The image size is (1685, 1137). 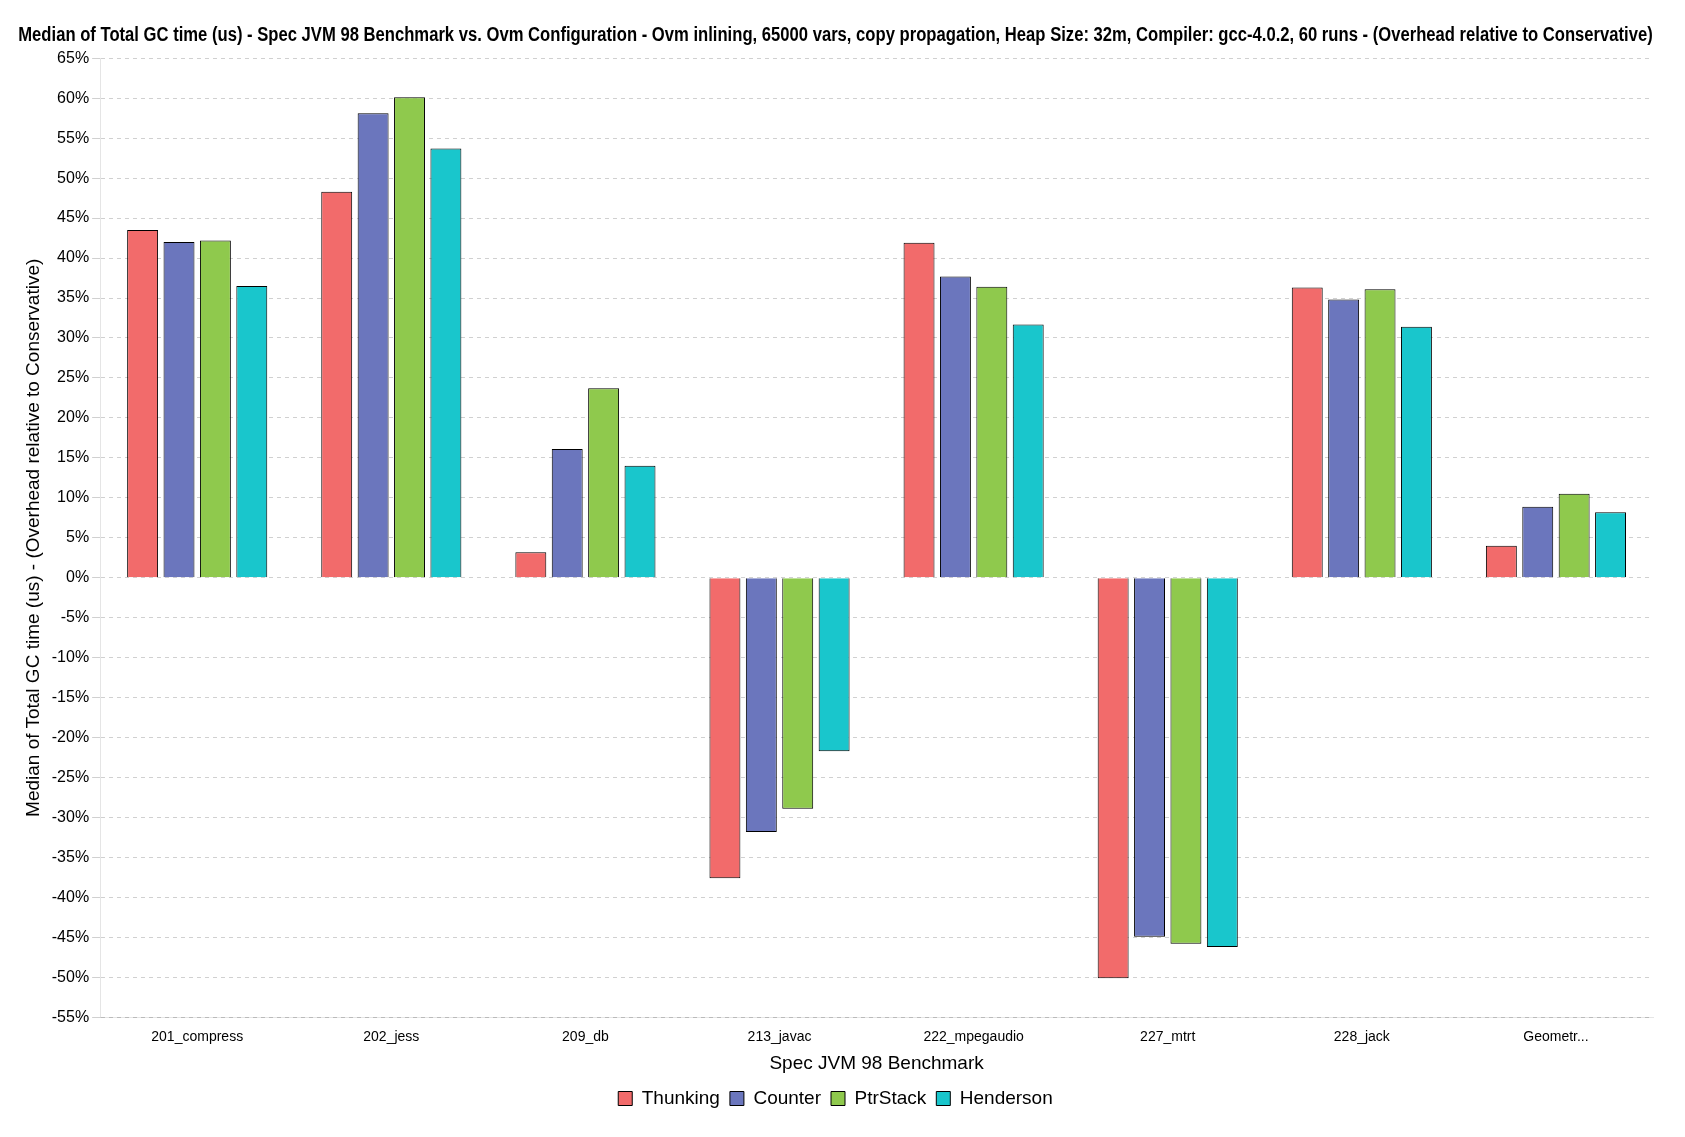 What do you see at coordinates (70, 936) in the screenshot?
I see `y-tick-label: -45%` at bounding box center [70, 936].